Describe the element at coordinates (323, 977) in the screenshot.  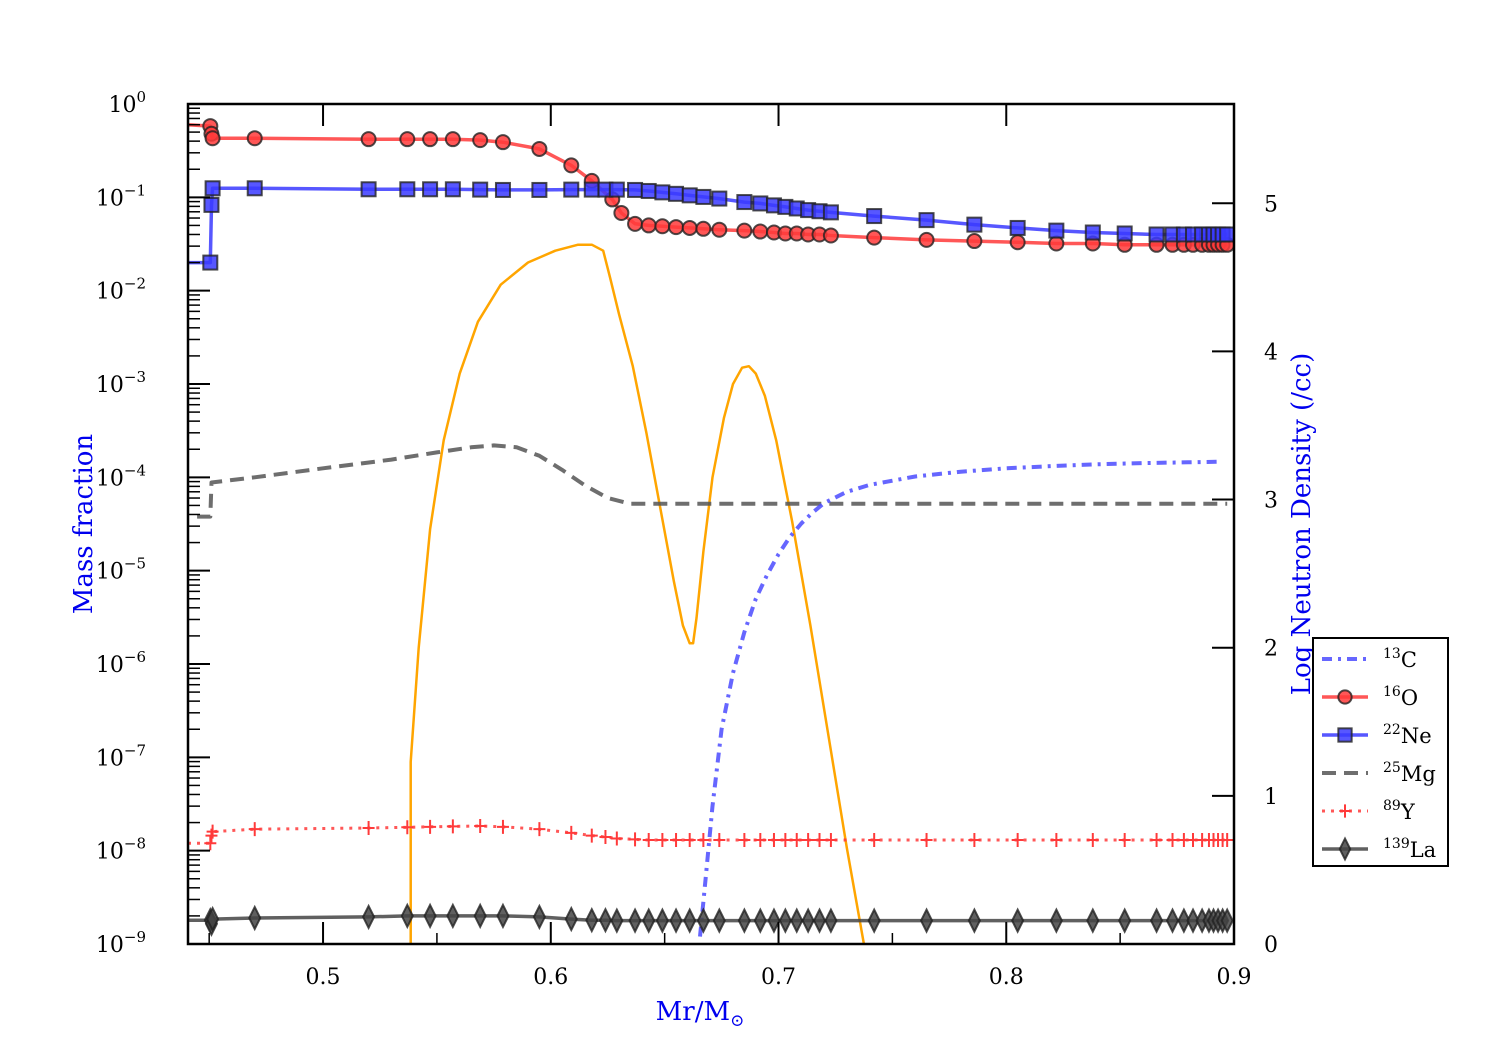
I see `x-tick-label: 0.5` at that location.